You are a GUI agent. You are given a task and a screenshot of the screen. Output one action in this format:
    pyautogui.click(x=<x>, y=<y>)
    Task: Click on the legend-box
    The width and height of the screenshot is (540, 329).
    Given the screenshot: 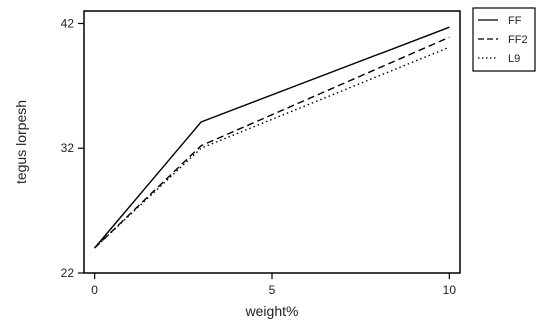 What is the action you would take?
    pyautogui.click(x=504, y=39)
    